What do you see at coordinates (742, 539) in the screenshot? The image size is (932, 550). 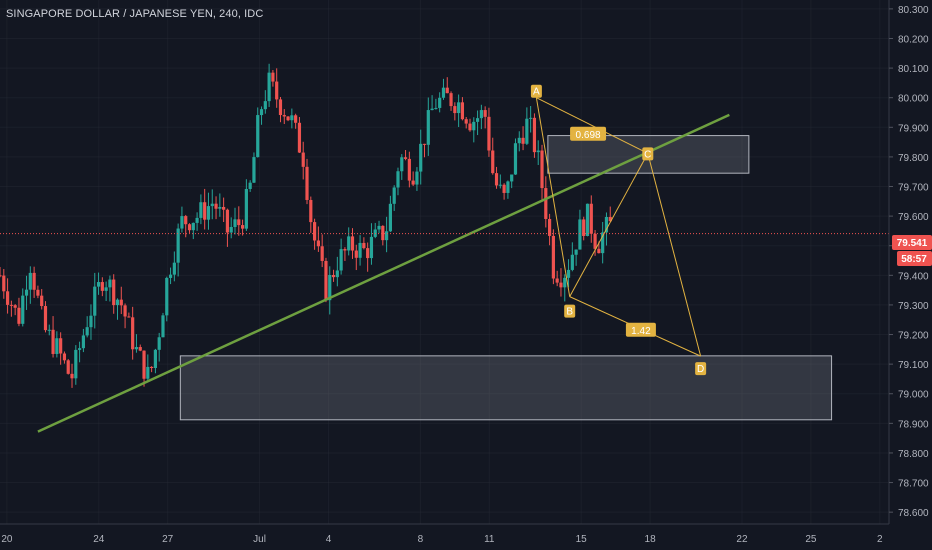 I see `x-tick-label: 22` at bounding box center [742, 539].